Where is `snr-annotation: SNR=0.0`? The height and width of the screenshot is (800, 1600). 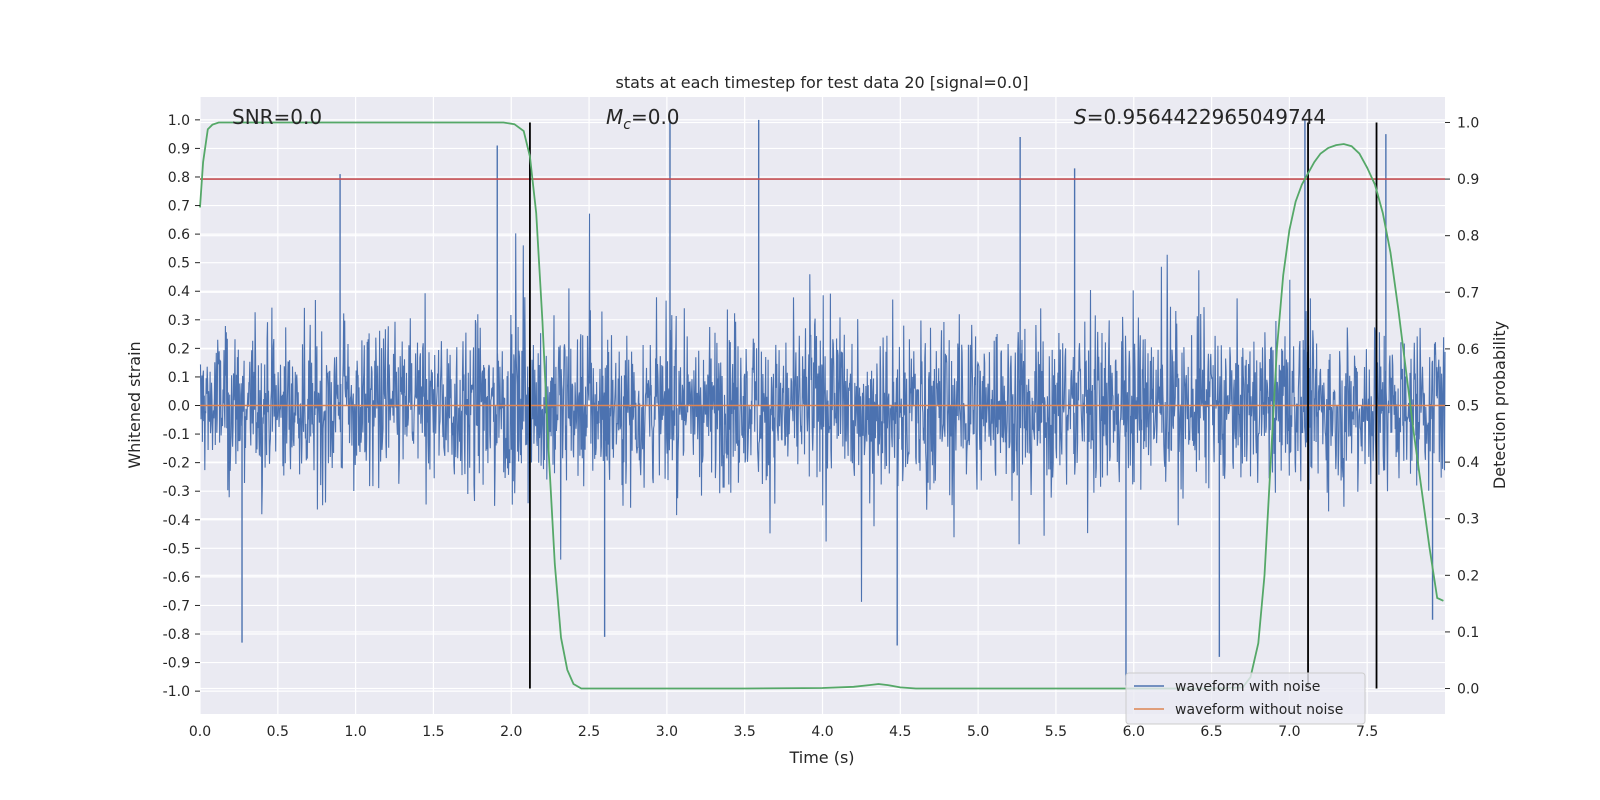
snr-annotation: SNR=0.0 is located at coordinates (277, 117).